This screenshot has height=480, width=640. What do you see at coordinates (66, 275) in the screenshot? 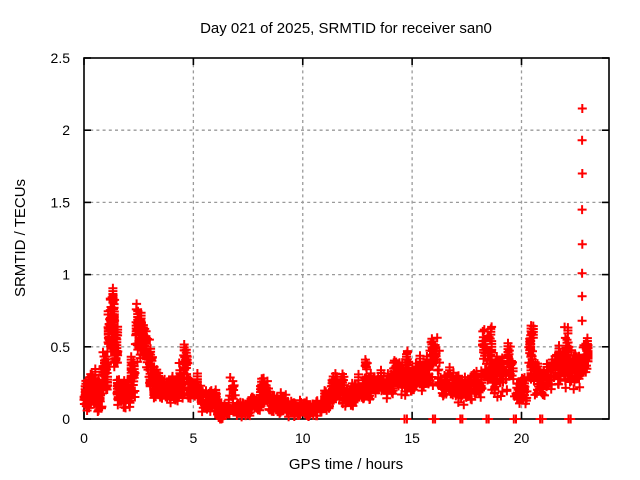
I see `y-tick-label: 1` at bounding box center [66, 275].